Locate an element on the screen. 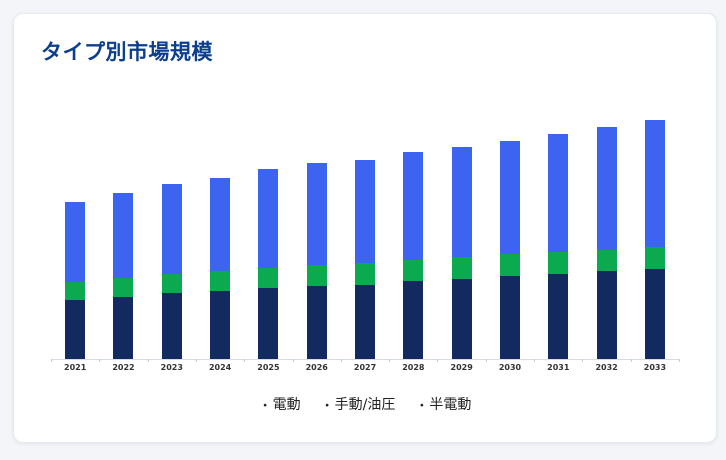  legend-item-semi-electric: ・ 半電動 is located at coordinates (443, 404).